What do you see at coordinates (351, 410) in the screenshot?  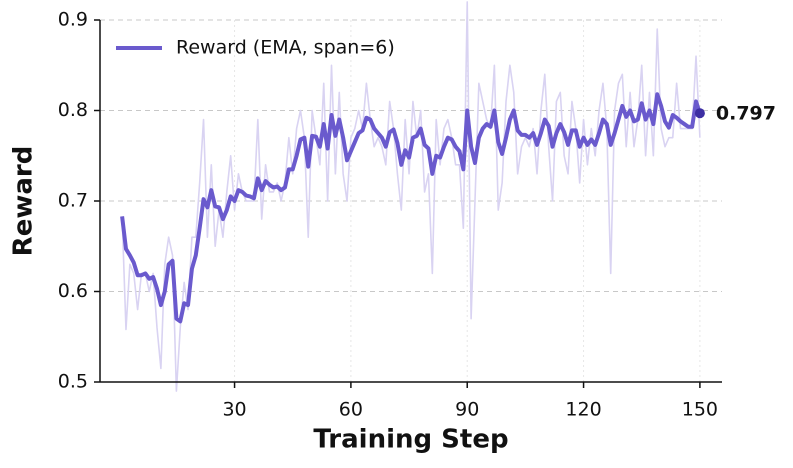 I see `x-tick-label: 60` at bounding box center [351, 410].